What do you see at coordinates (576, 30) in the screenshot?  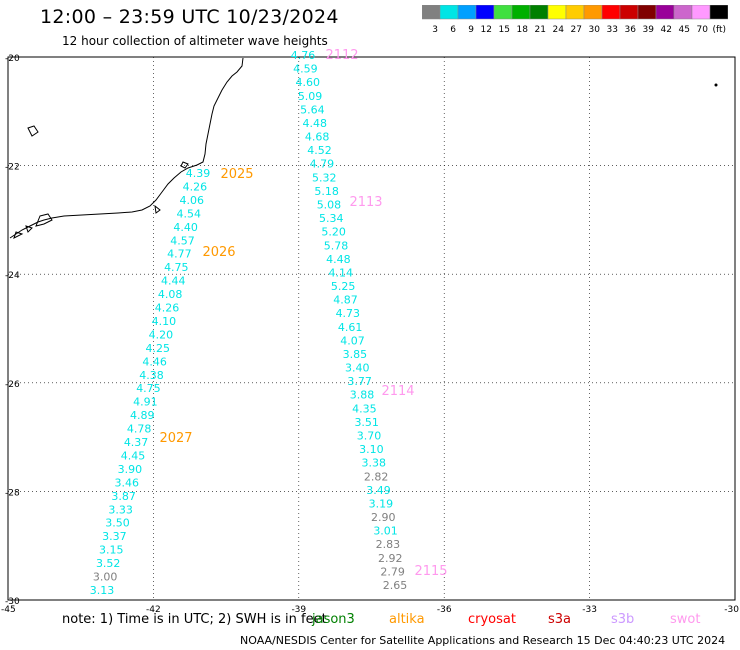 I see `legend-label: 27` at bounding box center [576, 30].